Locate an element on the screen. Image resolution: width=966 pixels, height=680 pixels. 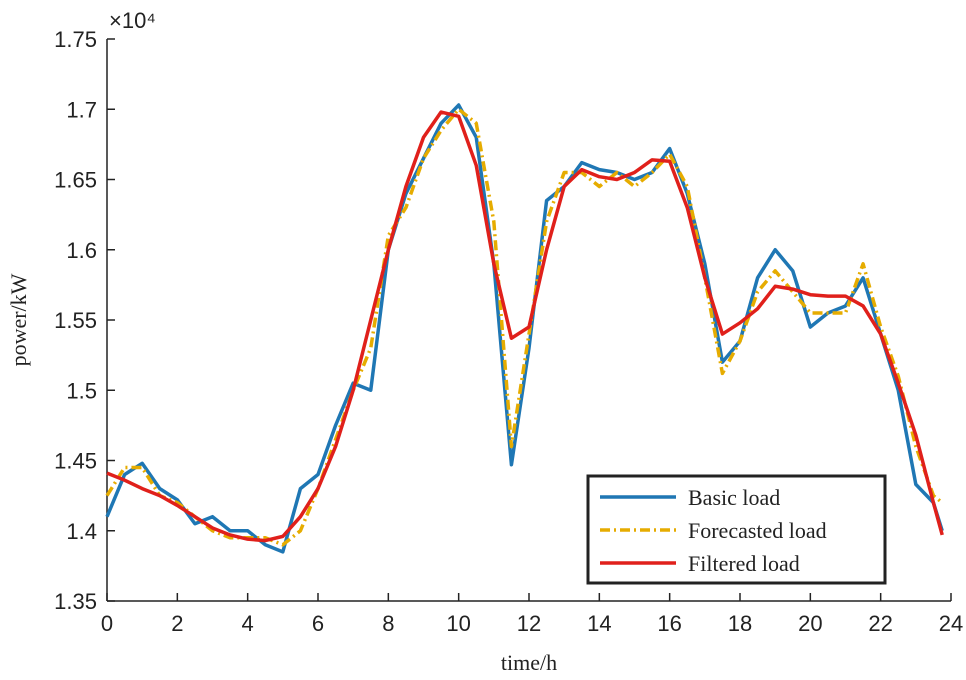
y-tick-label: 1.5 is located at coordinates (81, 390).